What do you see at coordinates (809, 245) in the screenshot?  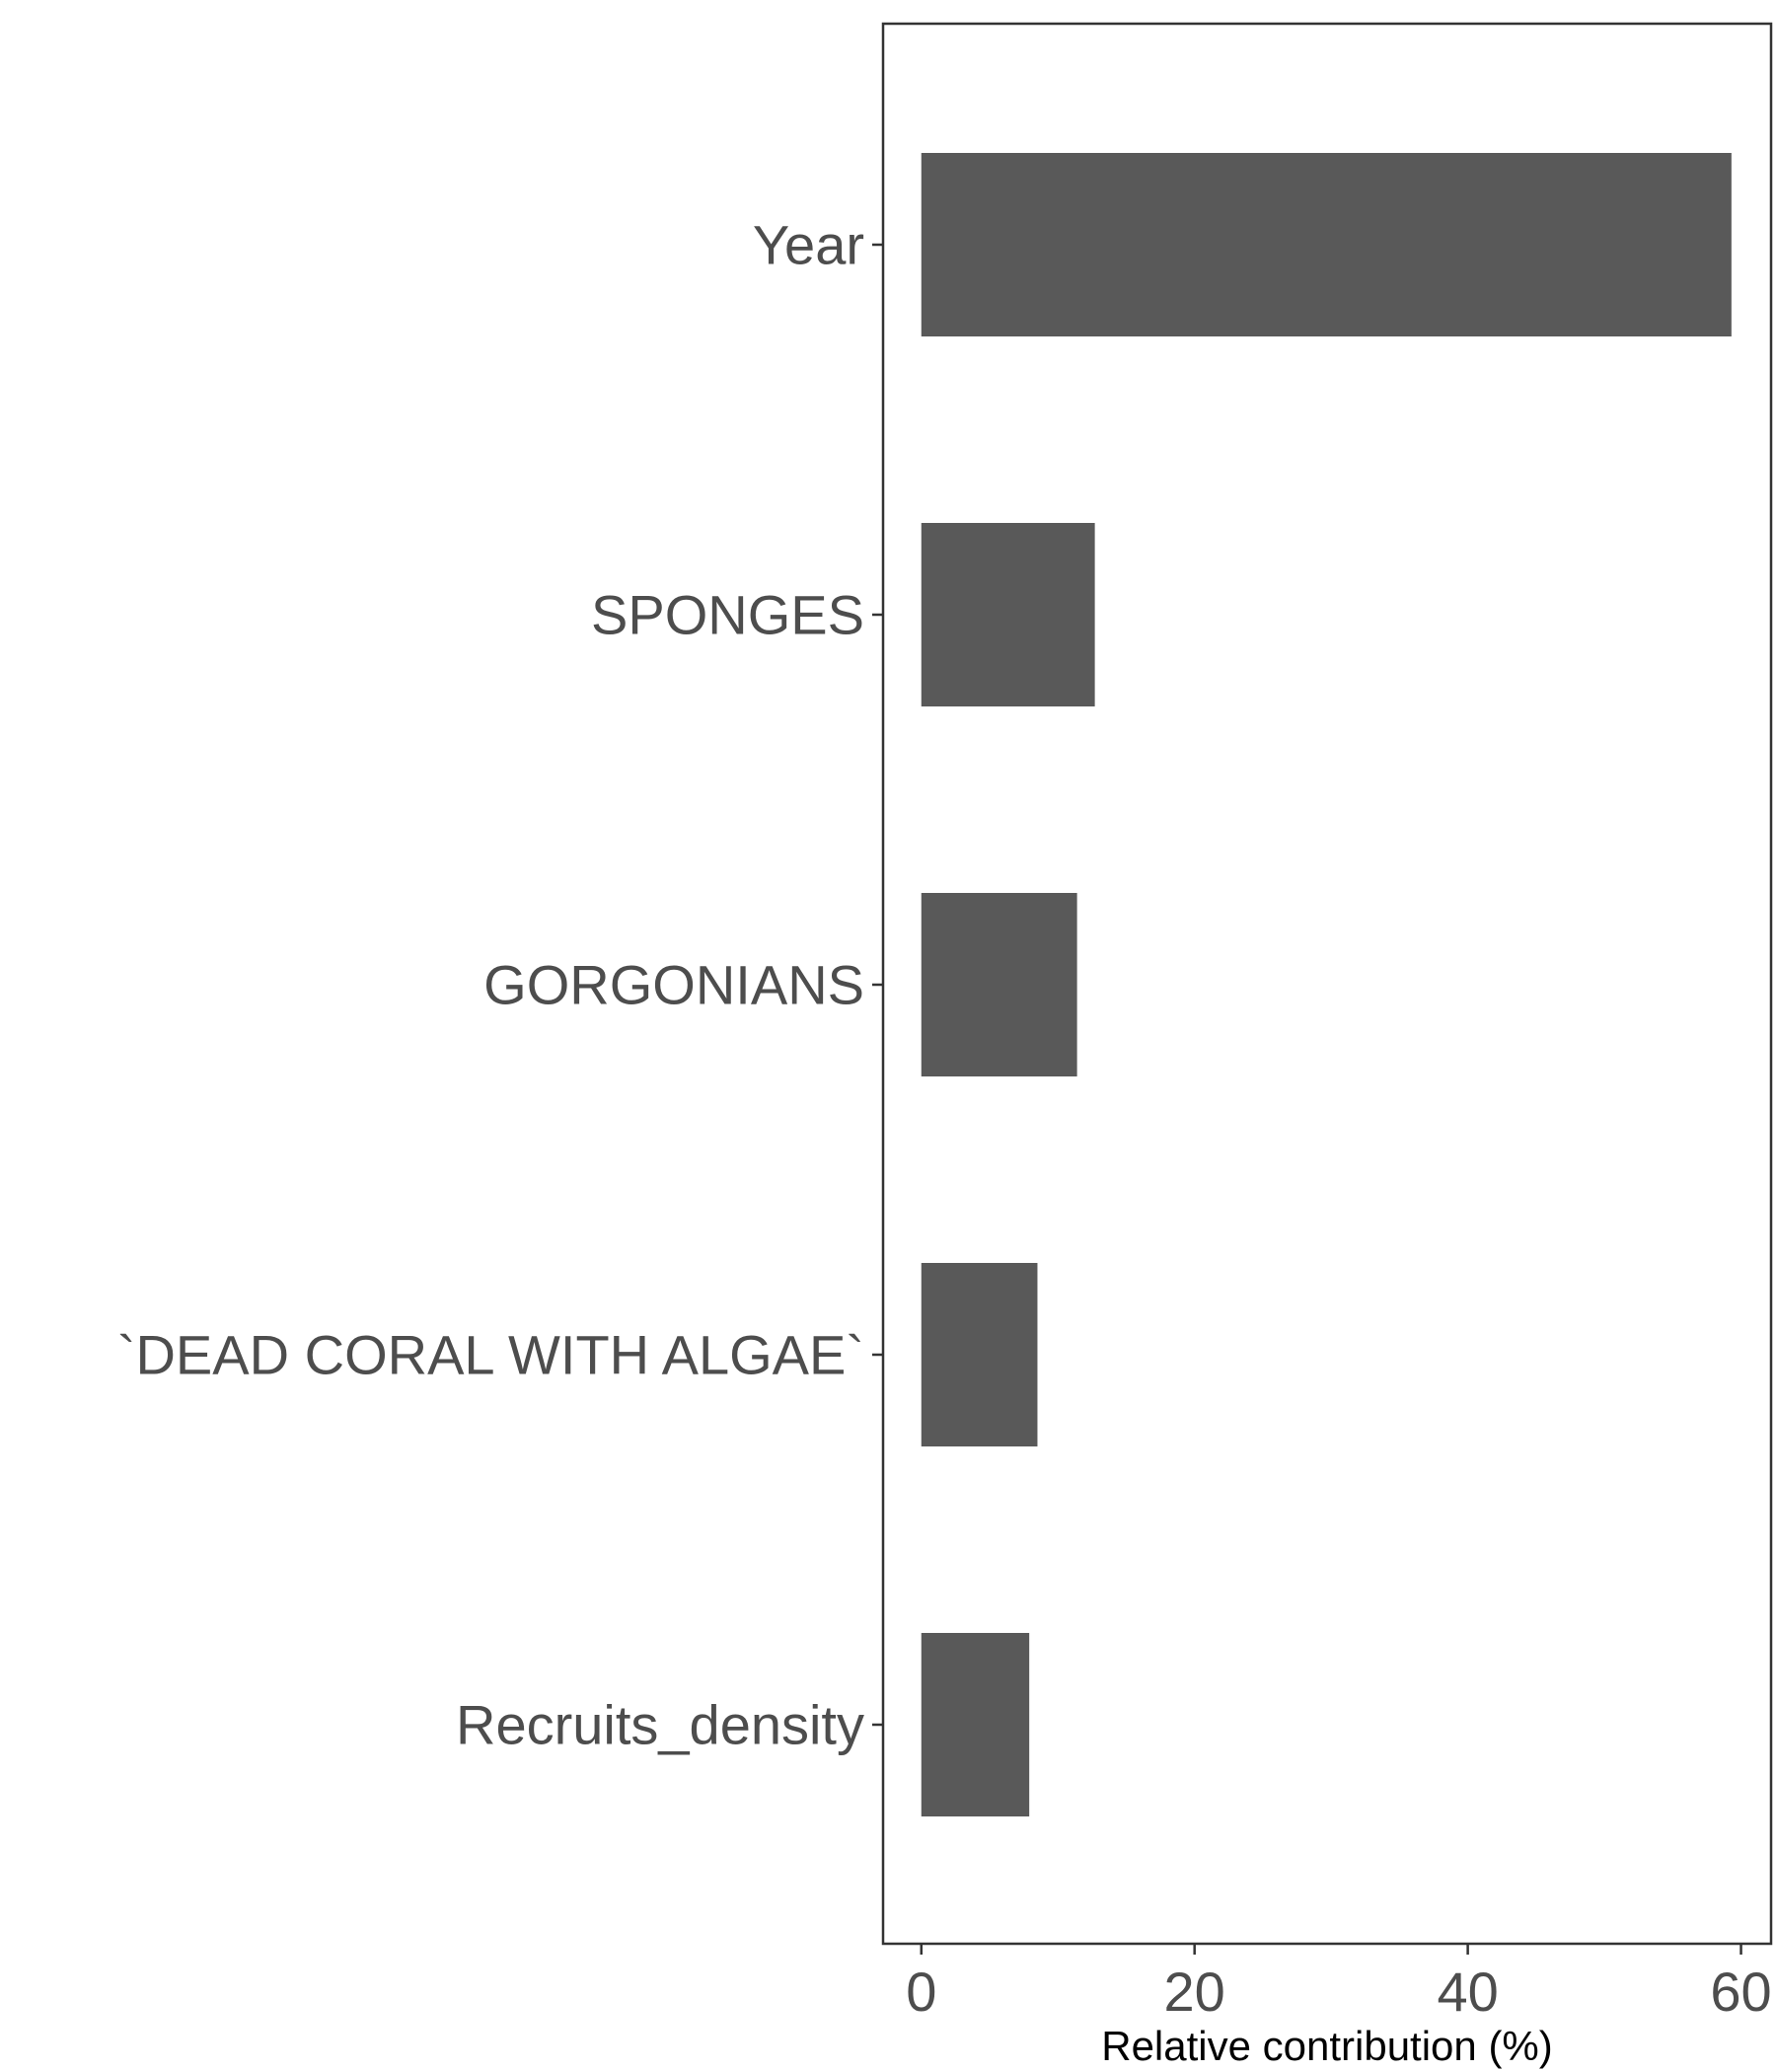 I see `y-tick-label-0: Year` at bounding box center [809, 245].